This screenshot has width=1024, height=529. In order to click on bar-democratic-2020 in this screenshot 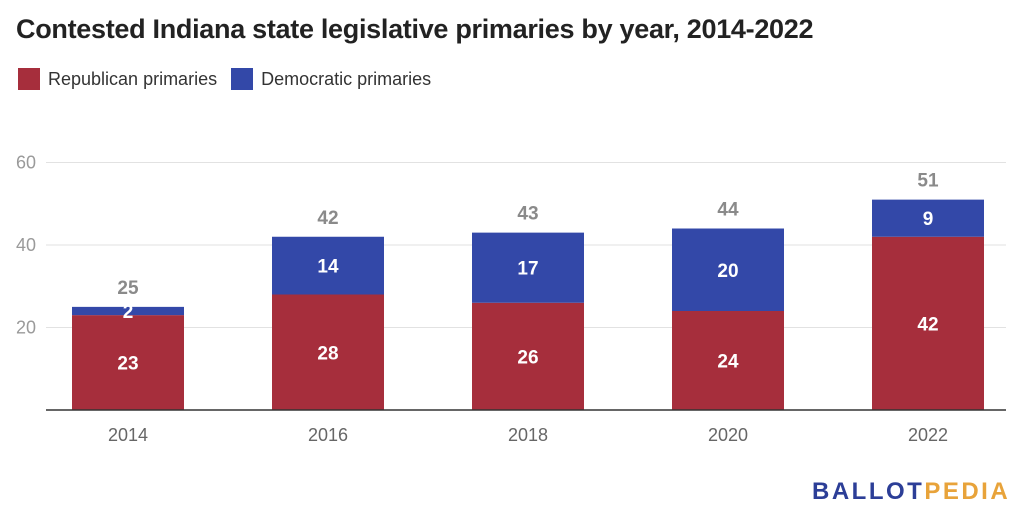, I will do `click(728, 269)`.